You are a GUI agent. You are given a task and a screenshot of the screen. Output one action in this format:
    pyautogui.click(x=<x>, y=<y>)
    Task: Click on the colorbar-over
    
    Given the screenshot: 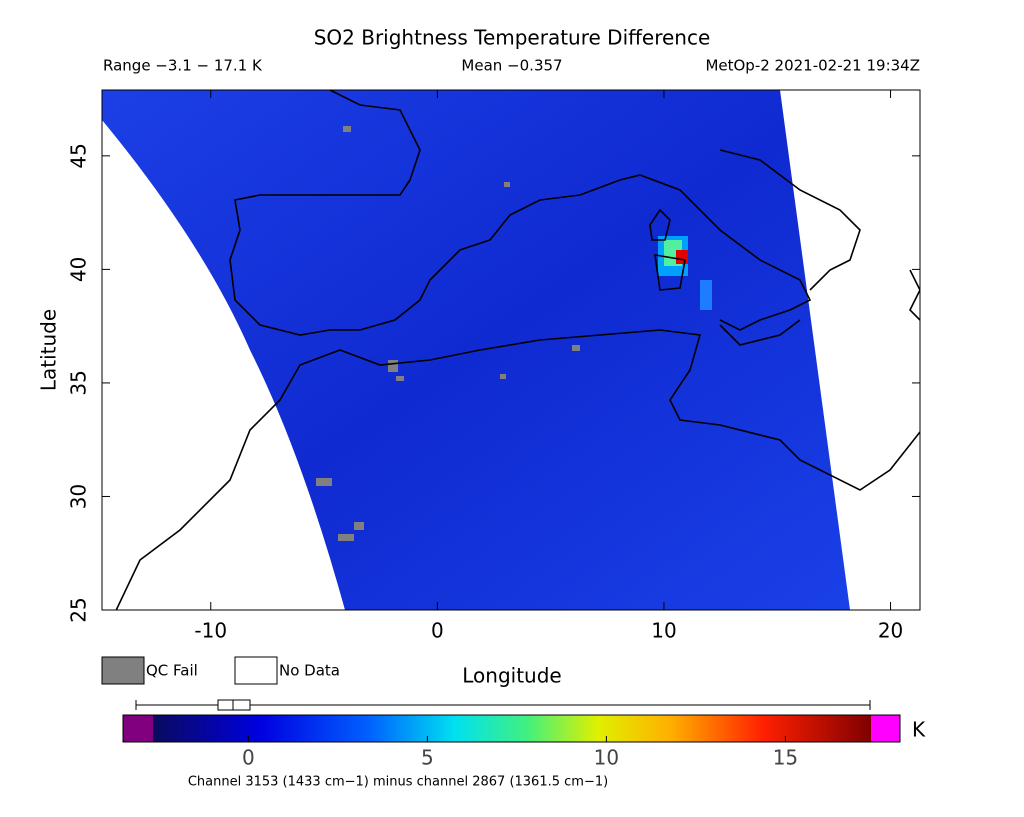 What is the action you would take?
    pyautogui.click(x=885, y=728)
    